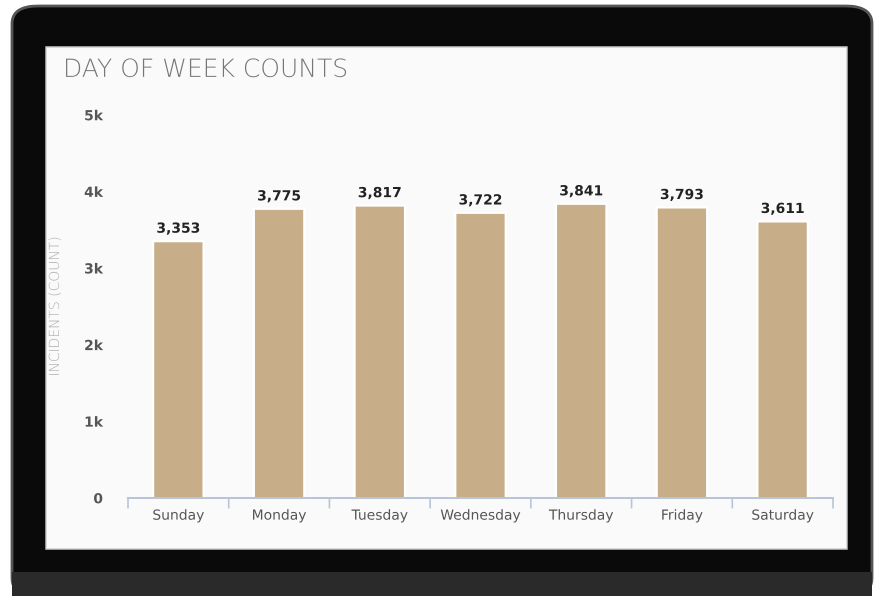  I want to click on y-axis-title: INCIDENTS (COUNT), so click(54, 306).